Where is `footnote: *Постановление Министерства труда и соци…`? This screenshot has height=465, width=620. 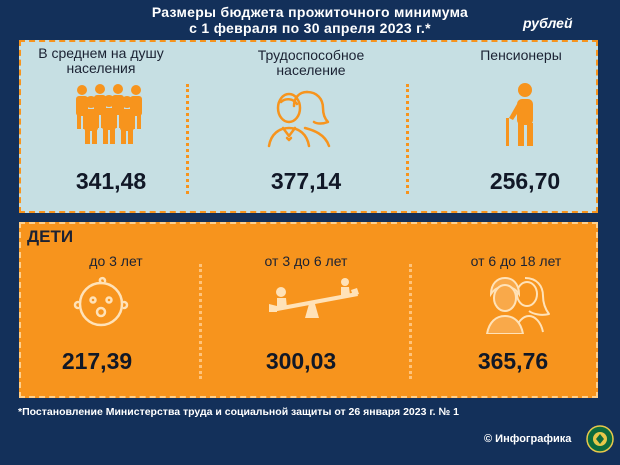 footnote: *Постановление Министерства труда и соци… is located at coordinates (238, 412).